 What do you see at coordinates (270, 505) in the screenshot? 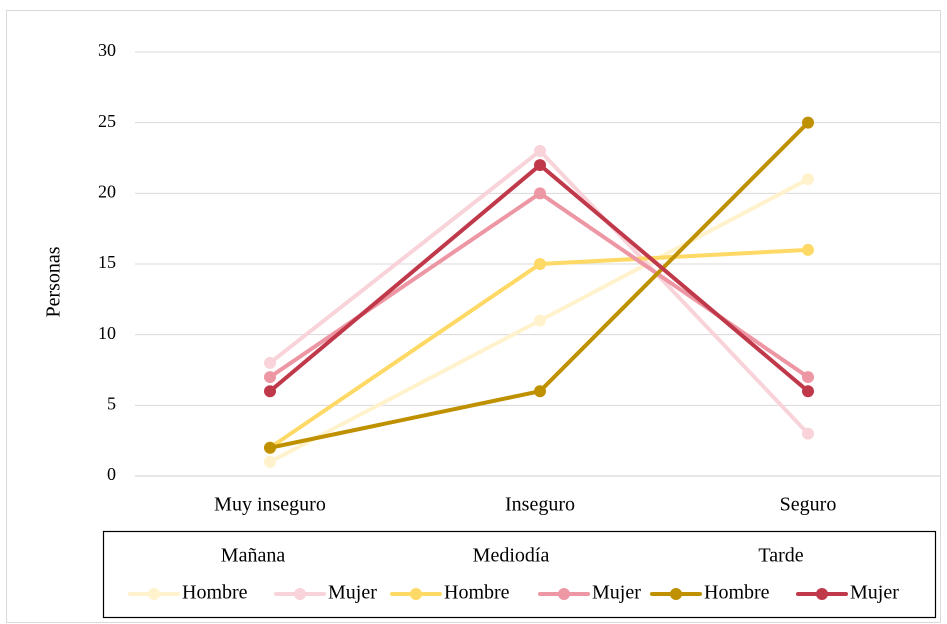
I see `x-category-label: Muy inseguro` at bounding box center [270, 505].